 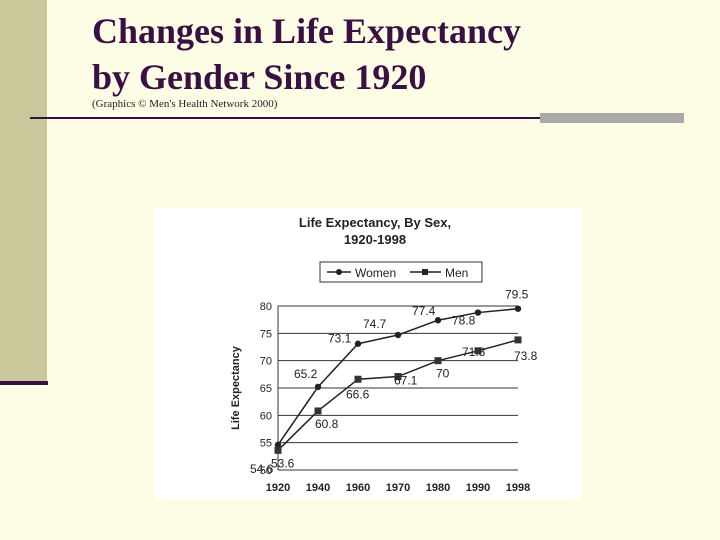 What do you see at coordinates (518, 488) in the screenshot?
I see `x-tick-label: 1998` at bounding box center [518, 488].